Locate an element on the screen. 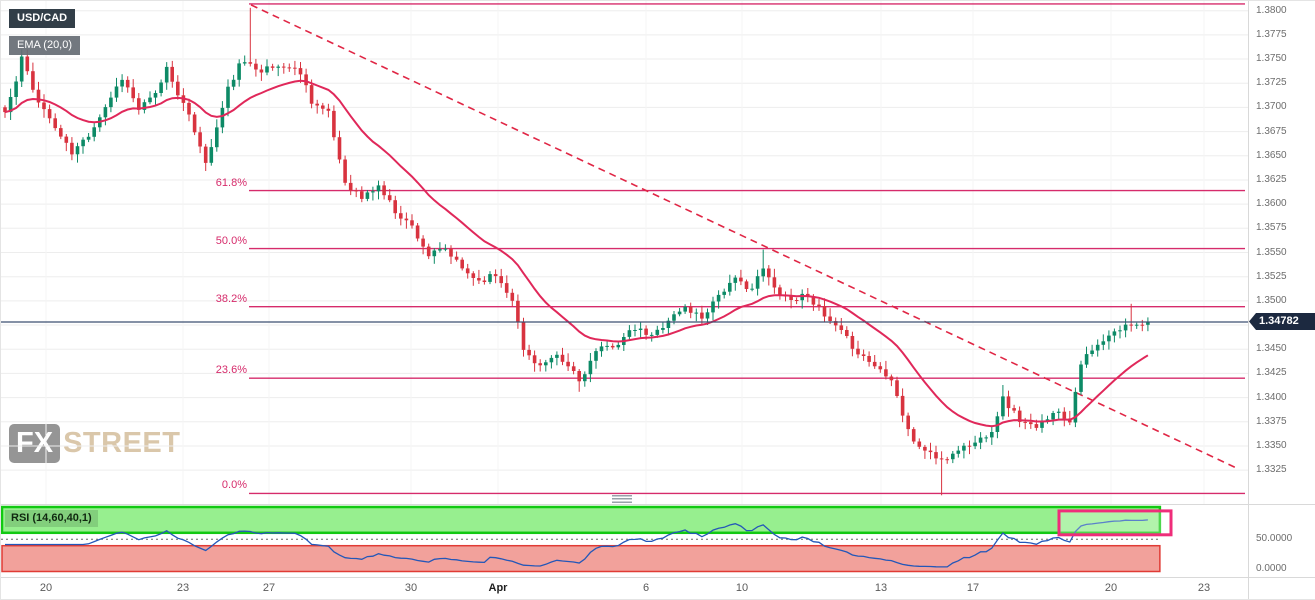 The image size is (1315, 600). price-tick-label: 1.3325 is located at coordinates (1271, 469).